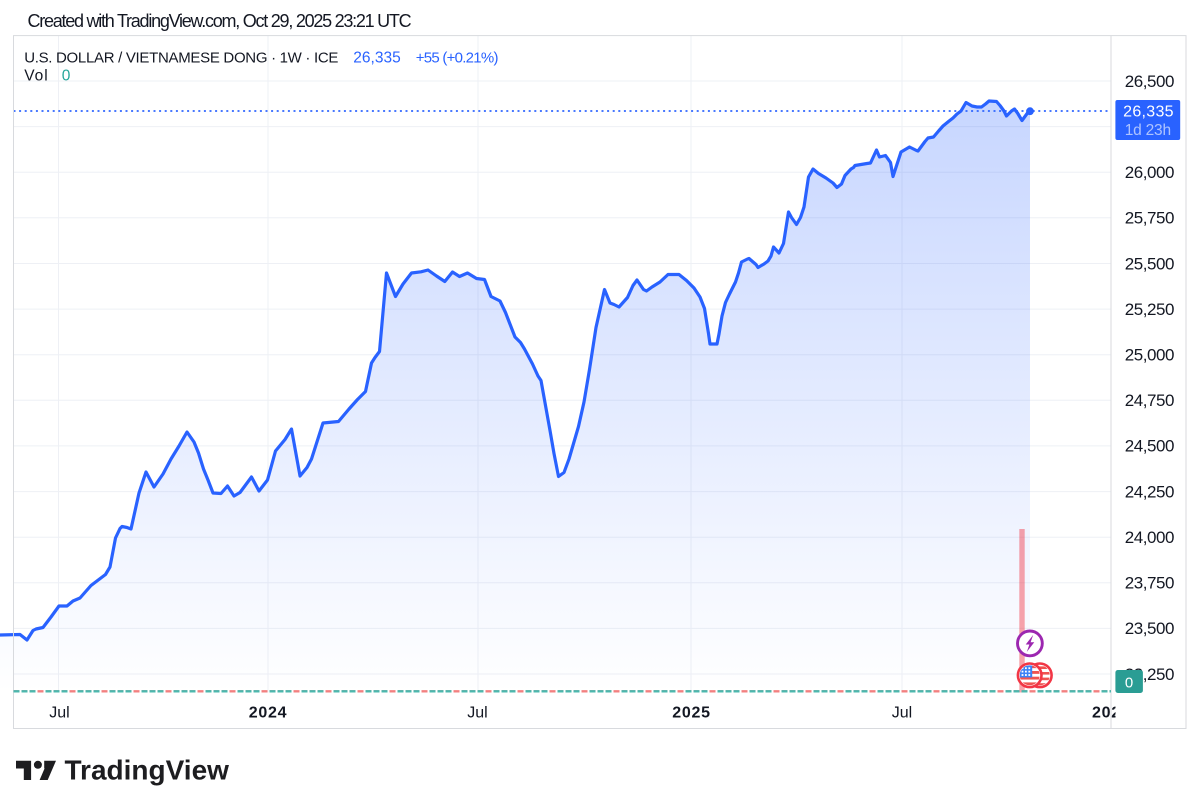 The height and width of the screenshot is (811, 1200). What do you see at coordinates (1149, 491) in the screenshot?
I see `svg-text: 24,250` at bounding box center [1149, 491].